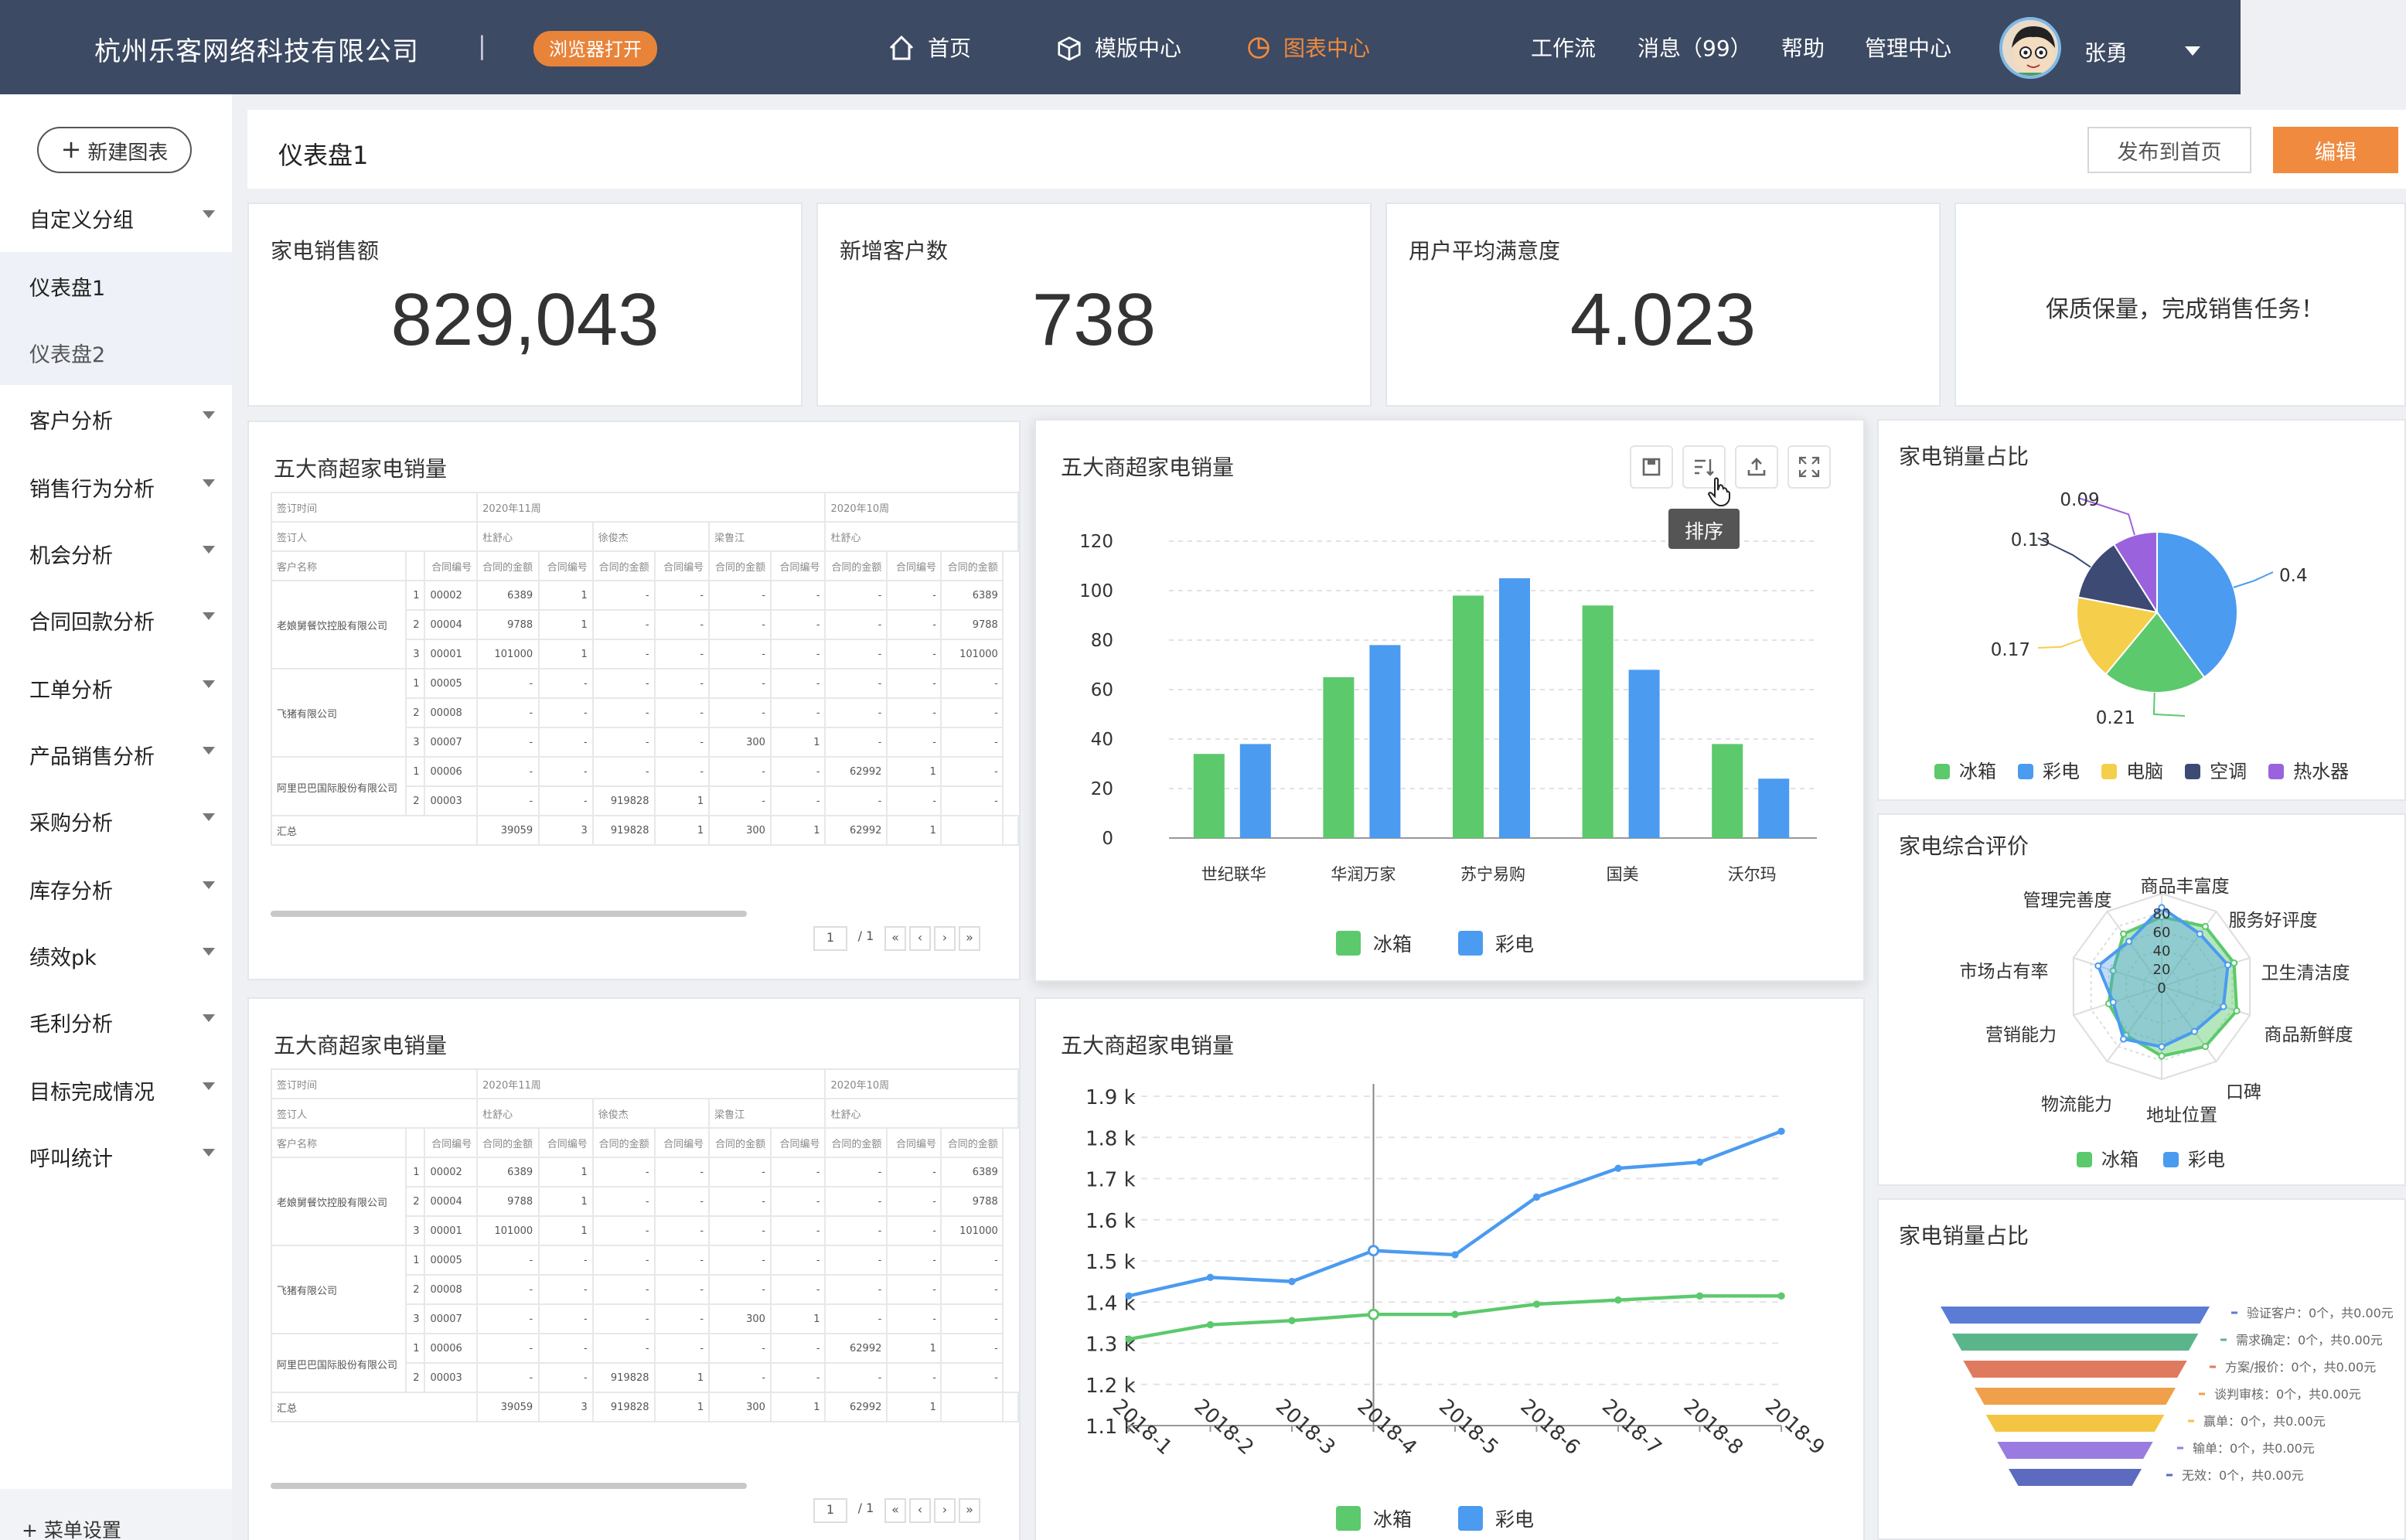 Image resolution: width=2406 pixels, height=1540 pixels. Describe the element at coordinates (116, 418) in the screenshot. I see `sidebar-item: 客户分析` at that location.